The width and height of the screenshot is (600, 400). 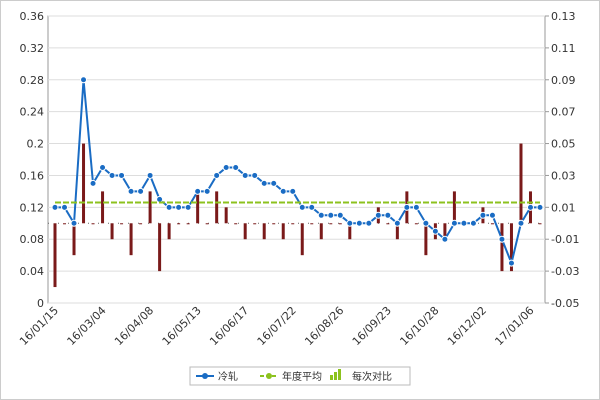 I want to click on legend-box, so click(x=300, y=376).